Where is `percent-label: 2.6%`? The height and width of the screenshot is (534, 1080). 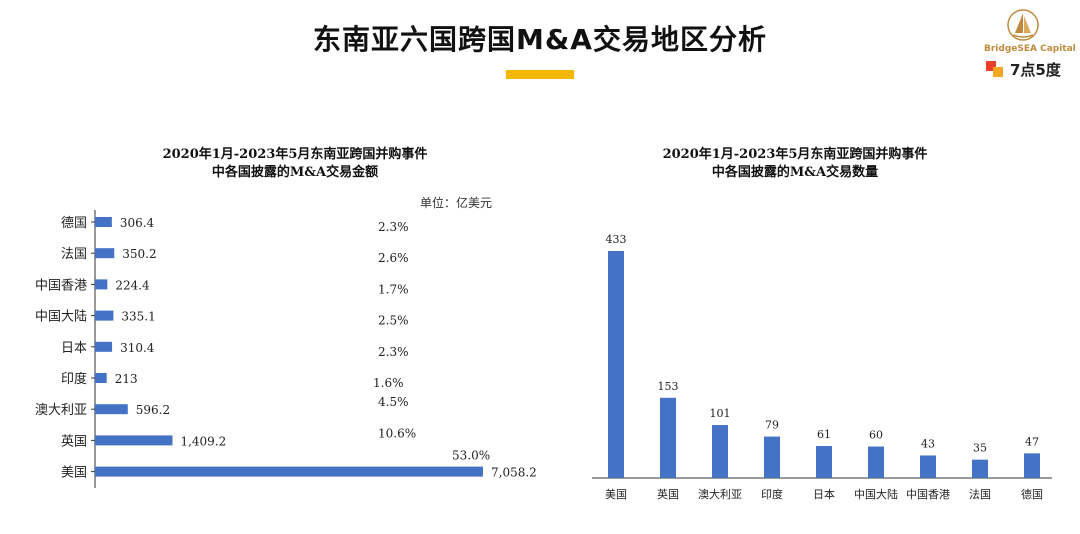 percent-label: 2.6% is located at coordinates (393, 258).